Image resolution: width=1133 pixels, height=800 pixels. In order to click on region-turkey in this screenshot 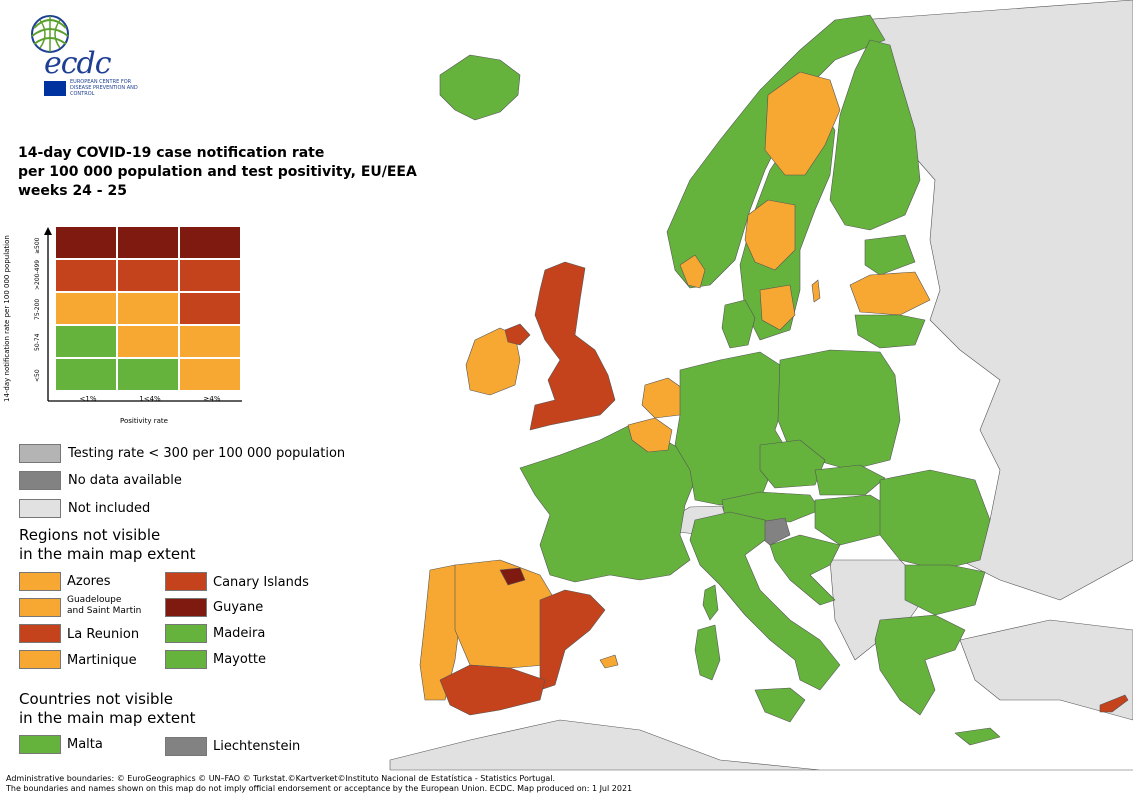, I will do `click(1046, 670)`.